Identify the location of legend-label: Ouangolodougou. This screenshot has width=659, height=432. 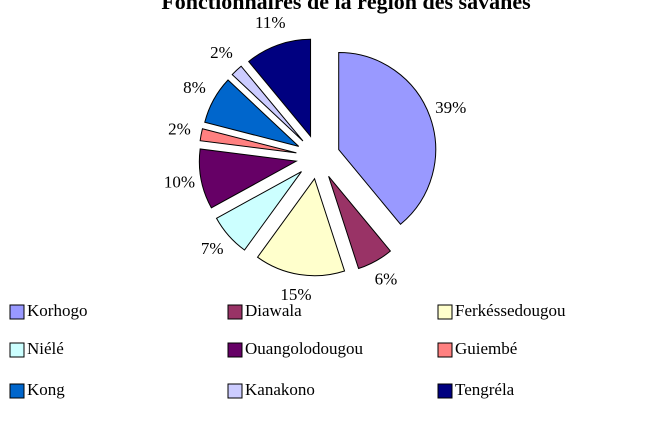
(304, 348).